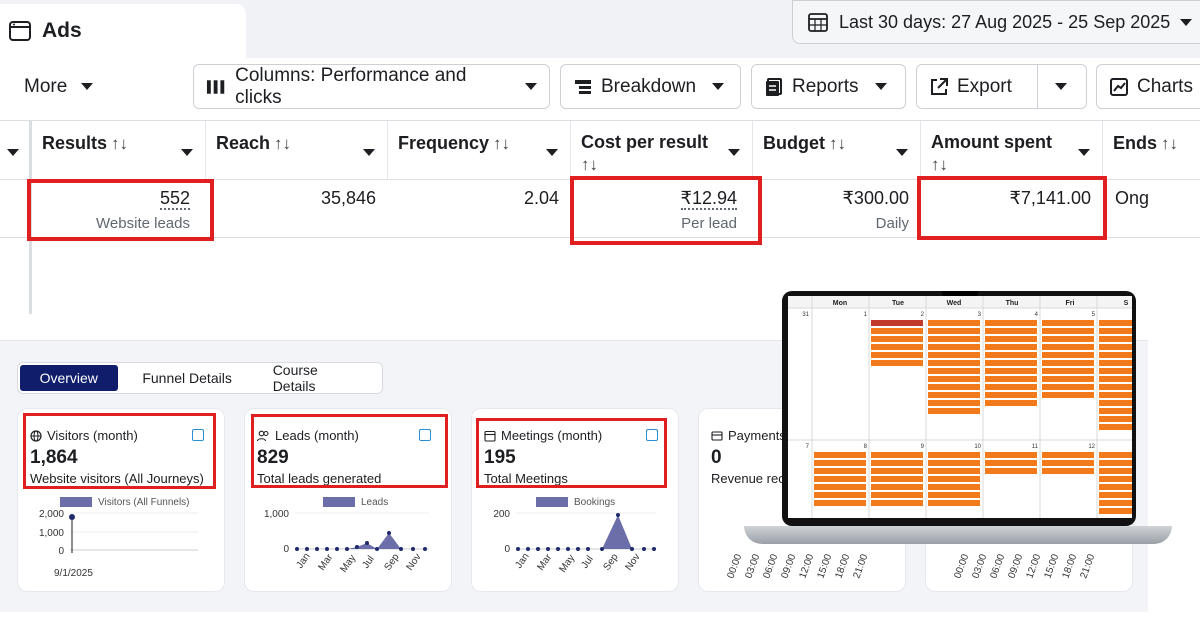  What do you see at coordinates (1148, 86) in the screenshot?
I see `charts-button: Charts` at bounding box center [1148, 86].